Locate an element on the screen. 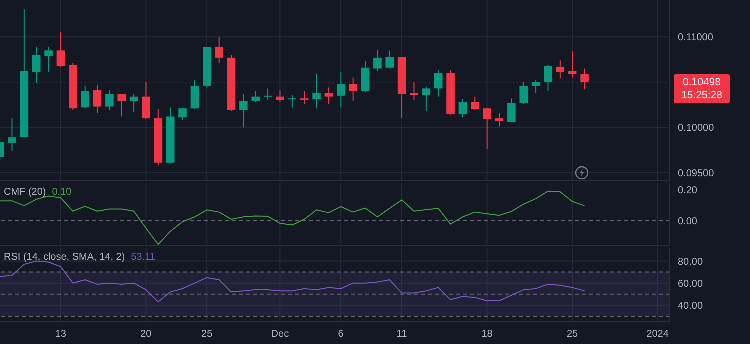 The height and width of the screenshot is (344, 750). annotation: 53.11 is located at coordinates (143, 257).